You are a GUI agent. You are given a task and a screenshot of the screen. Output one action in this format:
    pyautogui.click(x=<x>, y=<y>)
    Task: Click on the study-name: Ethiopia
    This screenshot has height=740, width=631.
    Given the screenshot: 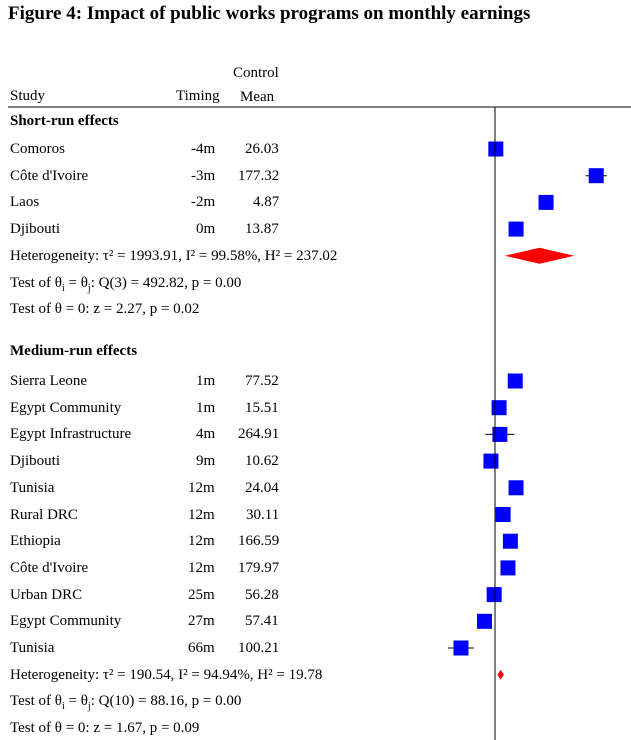 What is the action you would take?
    pyautogui.click(x=35, y=541)
    